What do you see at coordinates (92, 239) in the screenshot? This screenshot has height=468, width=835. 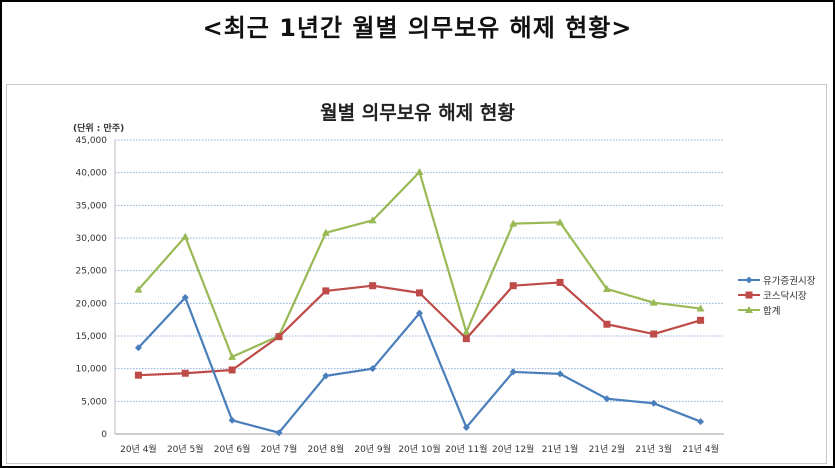 I see `y-tick-label: 30,000` at bounding box center [92, 239].